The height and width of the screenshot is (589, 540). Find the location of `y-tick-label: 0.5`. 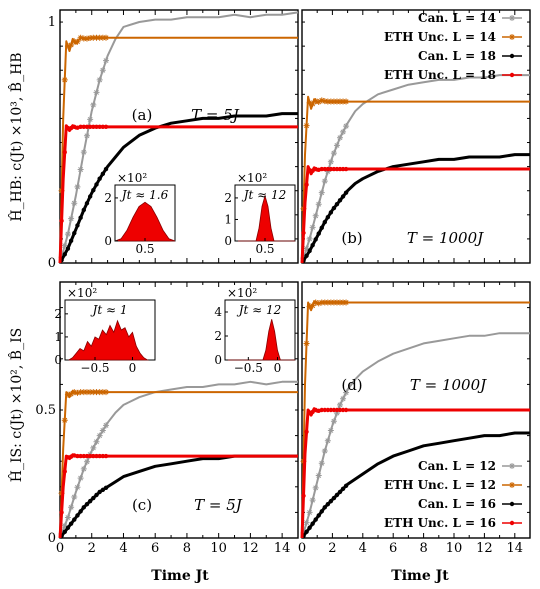

y-tick-label: 0.5 is located at coordinates (45, 410).